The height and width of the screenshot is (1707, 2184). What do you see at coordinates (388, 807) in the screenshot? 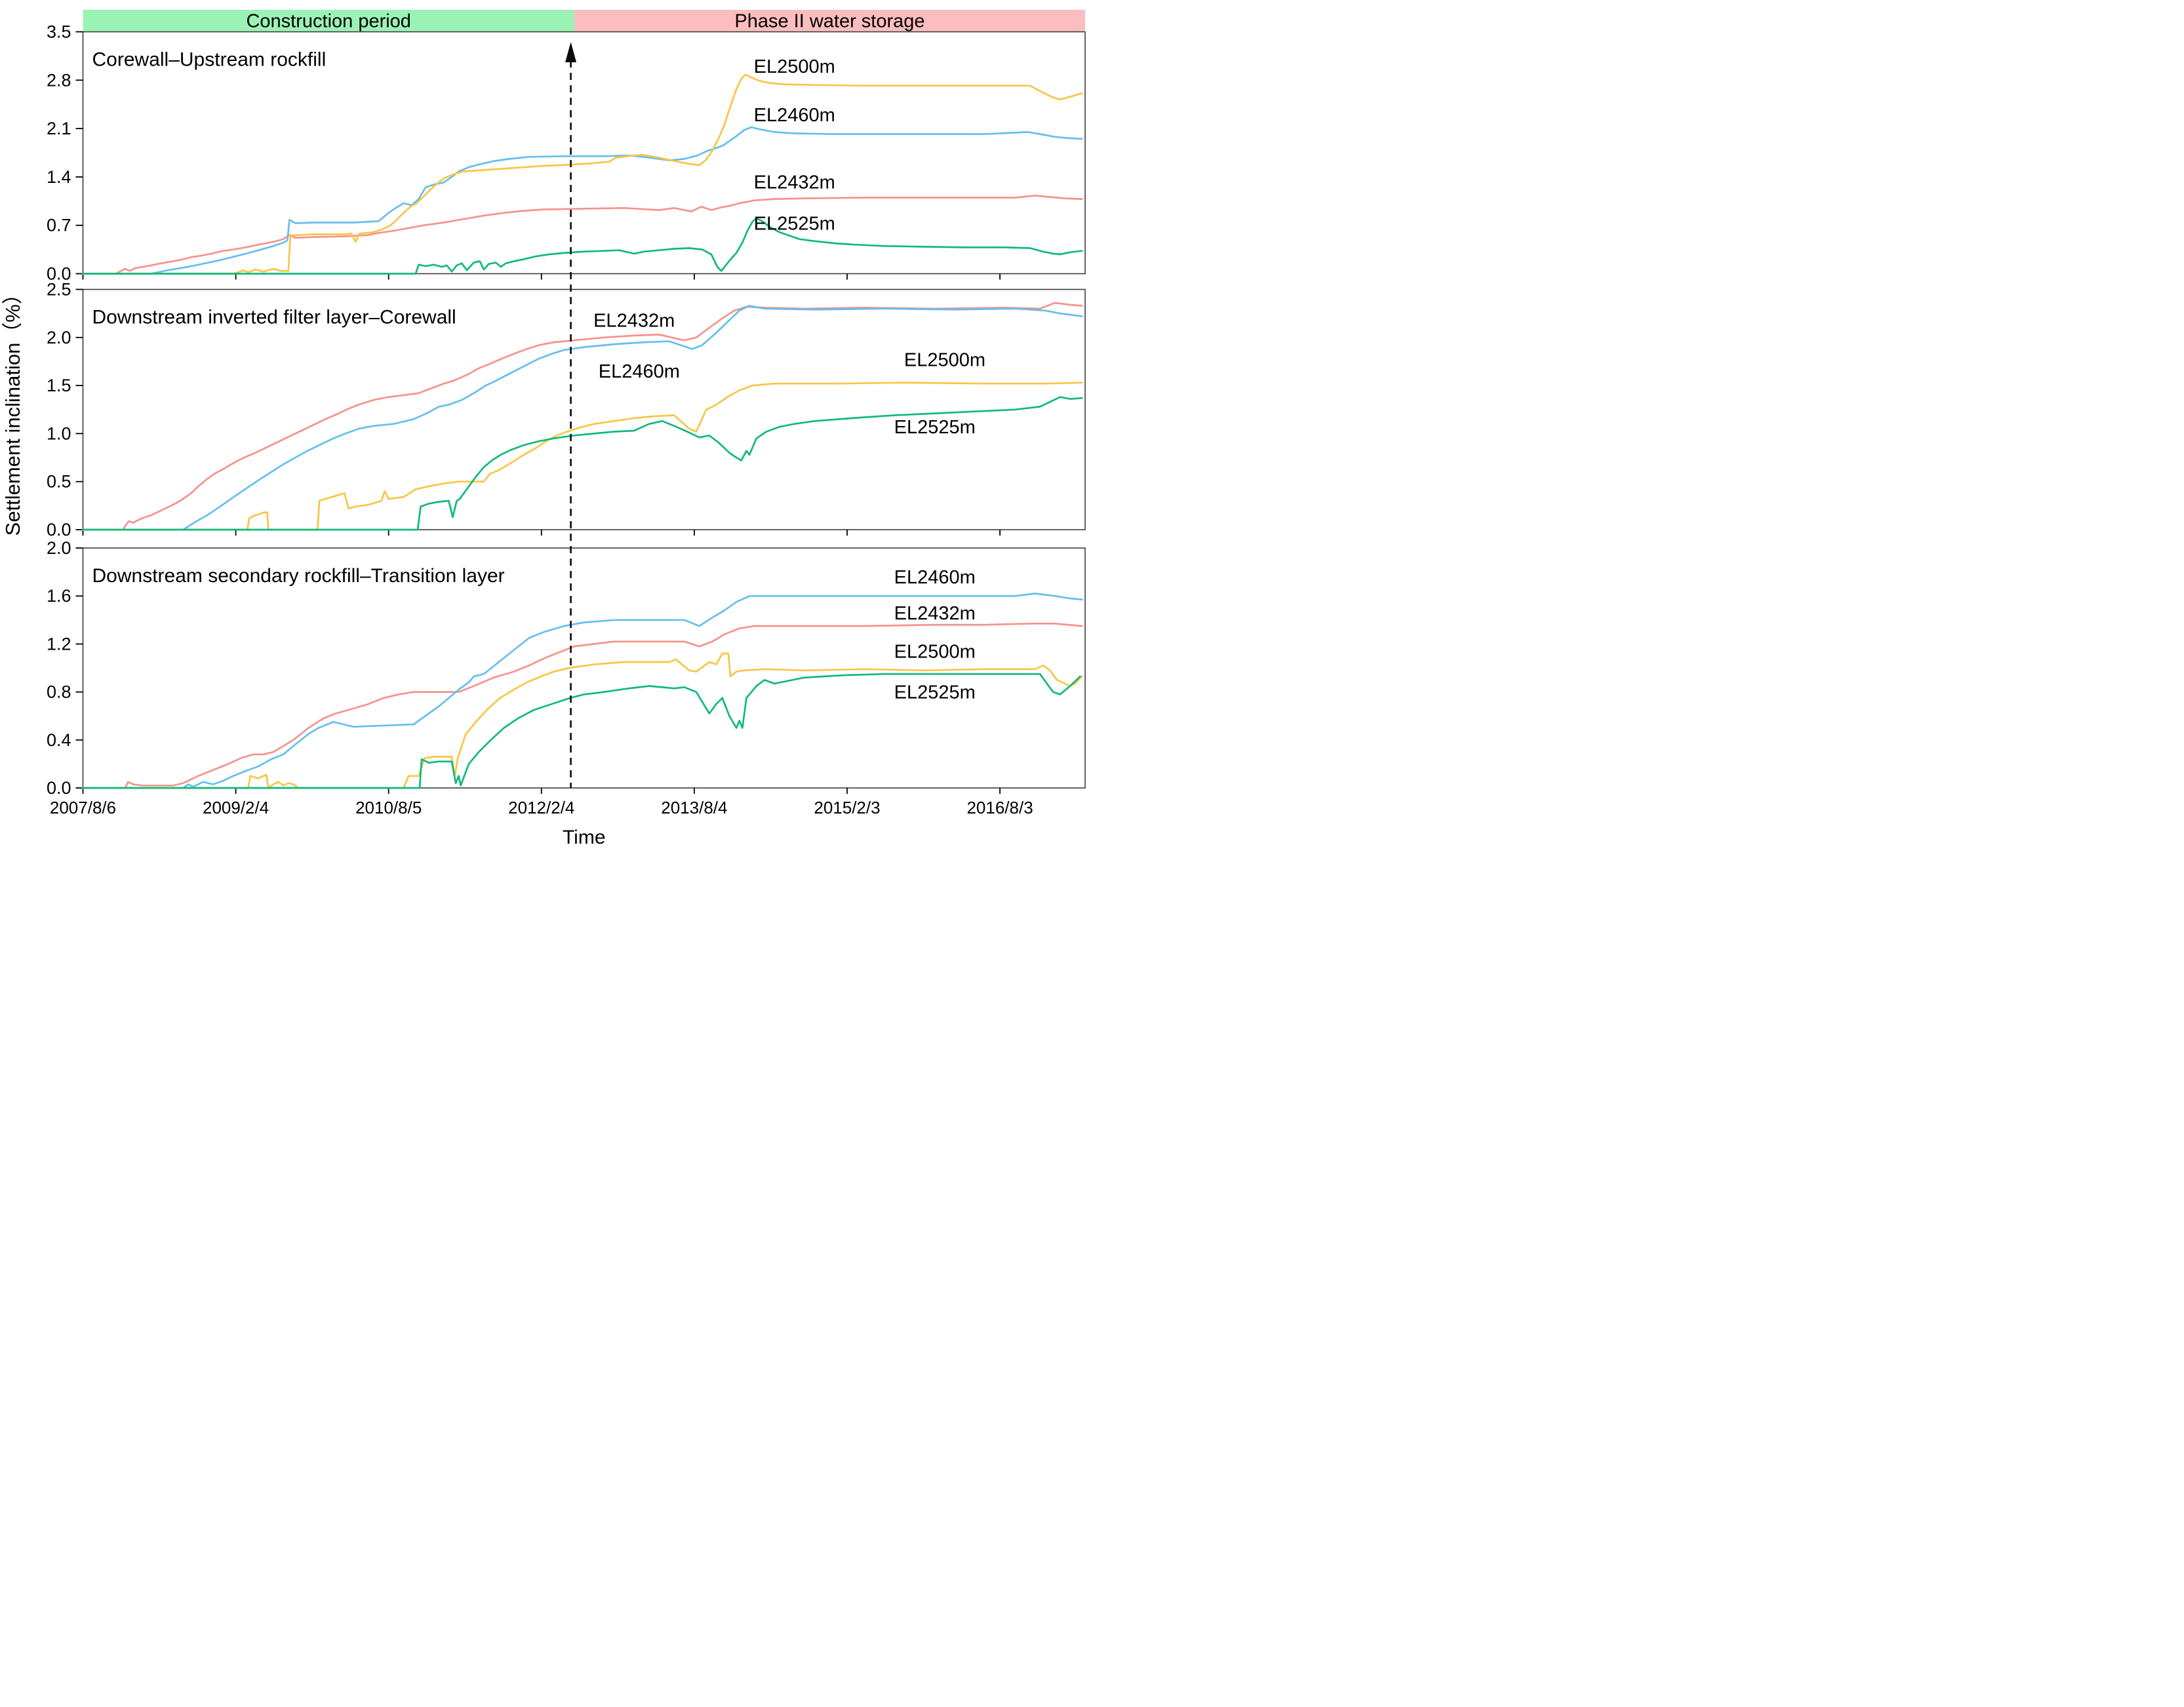
I see `x-tick-label: 2010/8/5` at bounding box center [388, 807].